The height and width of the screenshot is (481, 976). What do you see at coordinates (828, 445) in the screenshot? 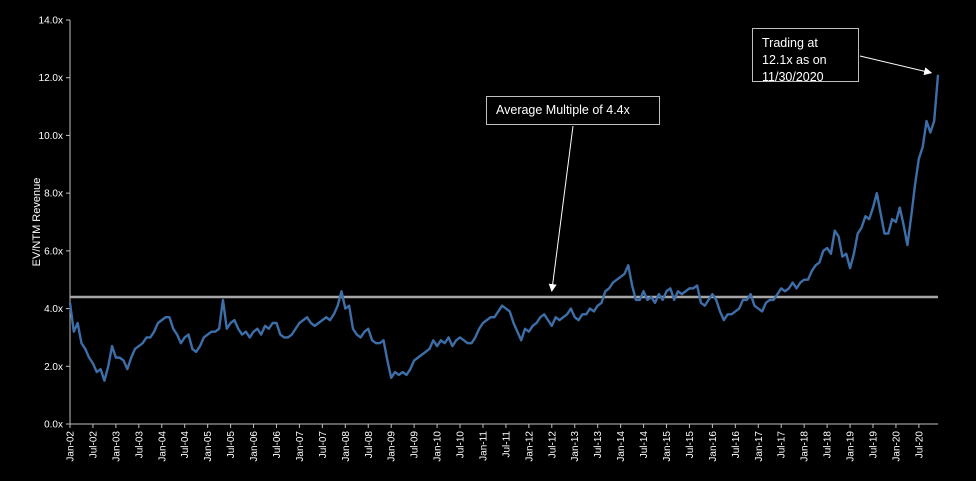
I see `x-tick-label: Jul-18` at bounding box center [828, 445].